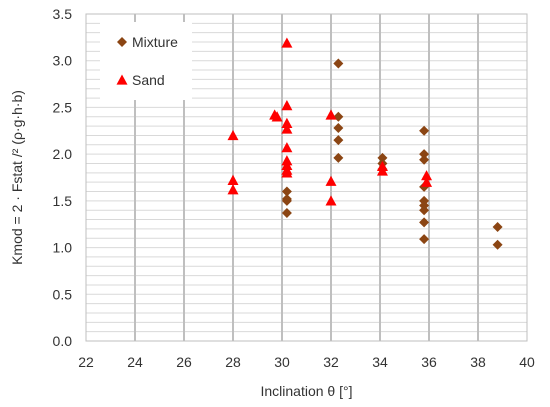 This screenshot has width=550, height=407. What do you see at coordinates (307, 391) in the screenshot?
I see `x-axis-title: Inclination θ [°]` at bounding box center [307, 391].